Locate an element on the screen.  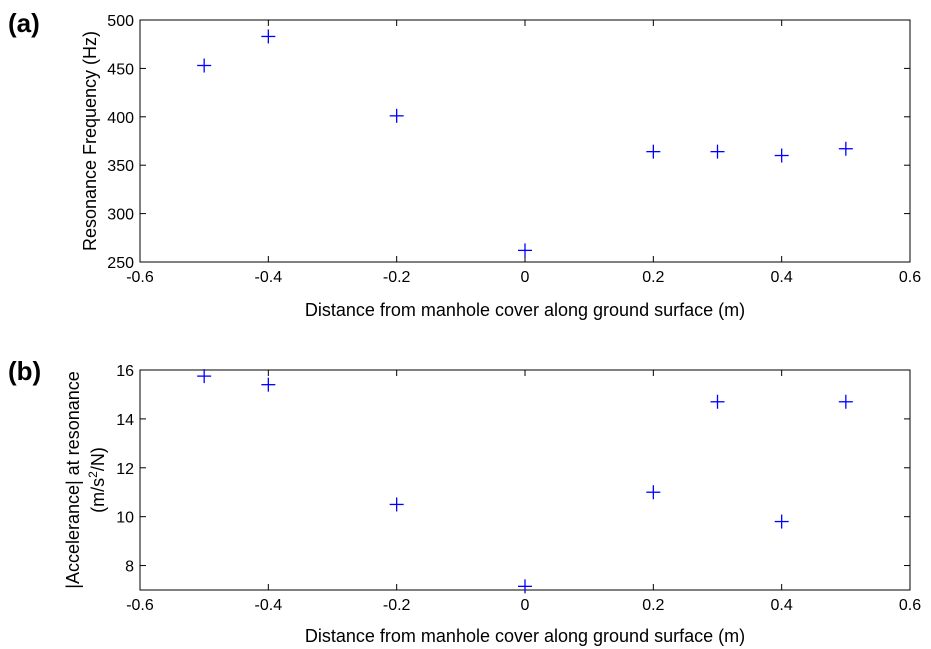
y-tick-label: 250 is located at coordinates (120, 263).